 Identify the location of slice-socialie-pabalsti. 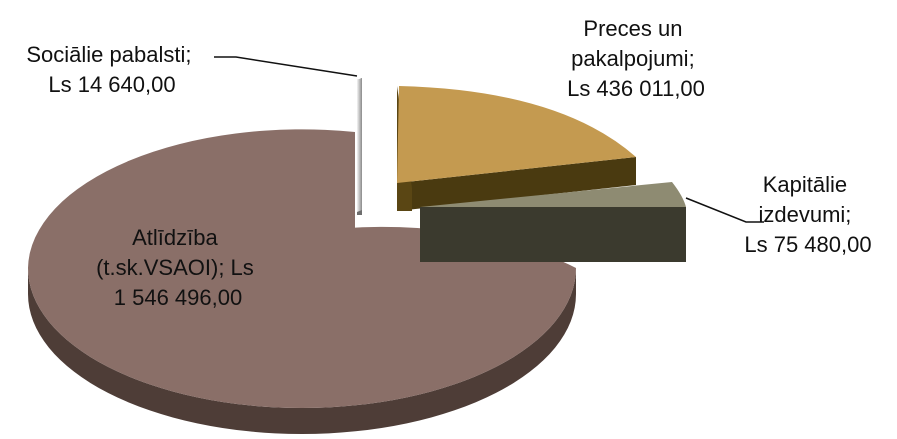
(359, 146).